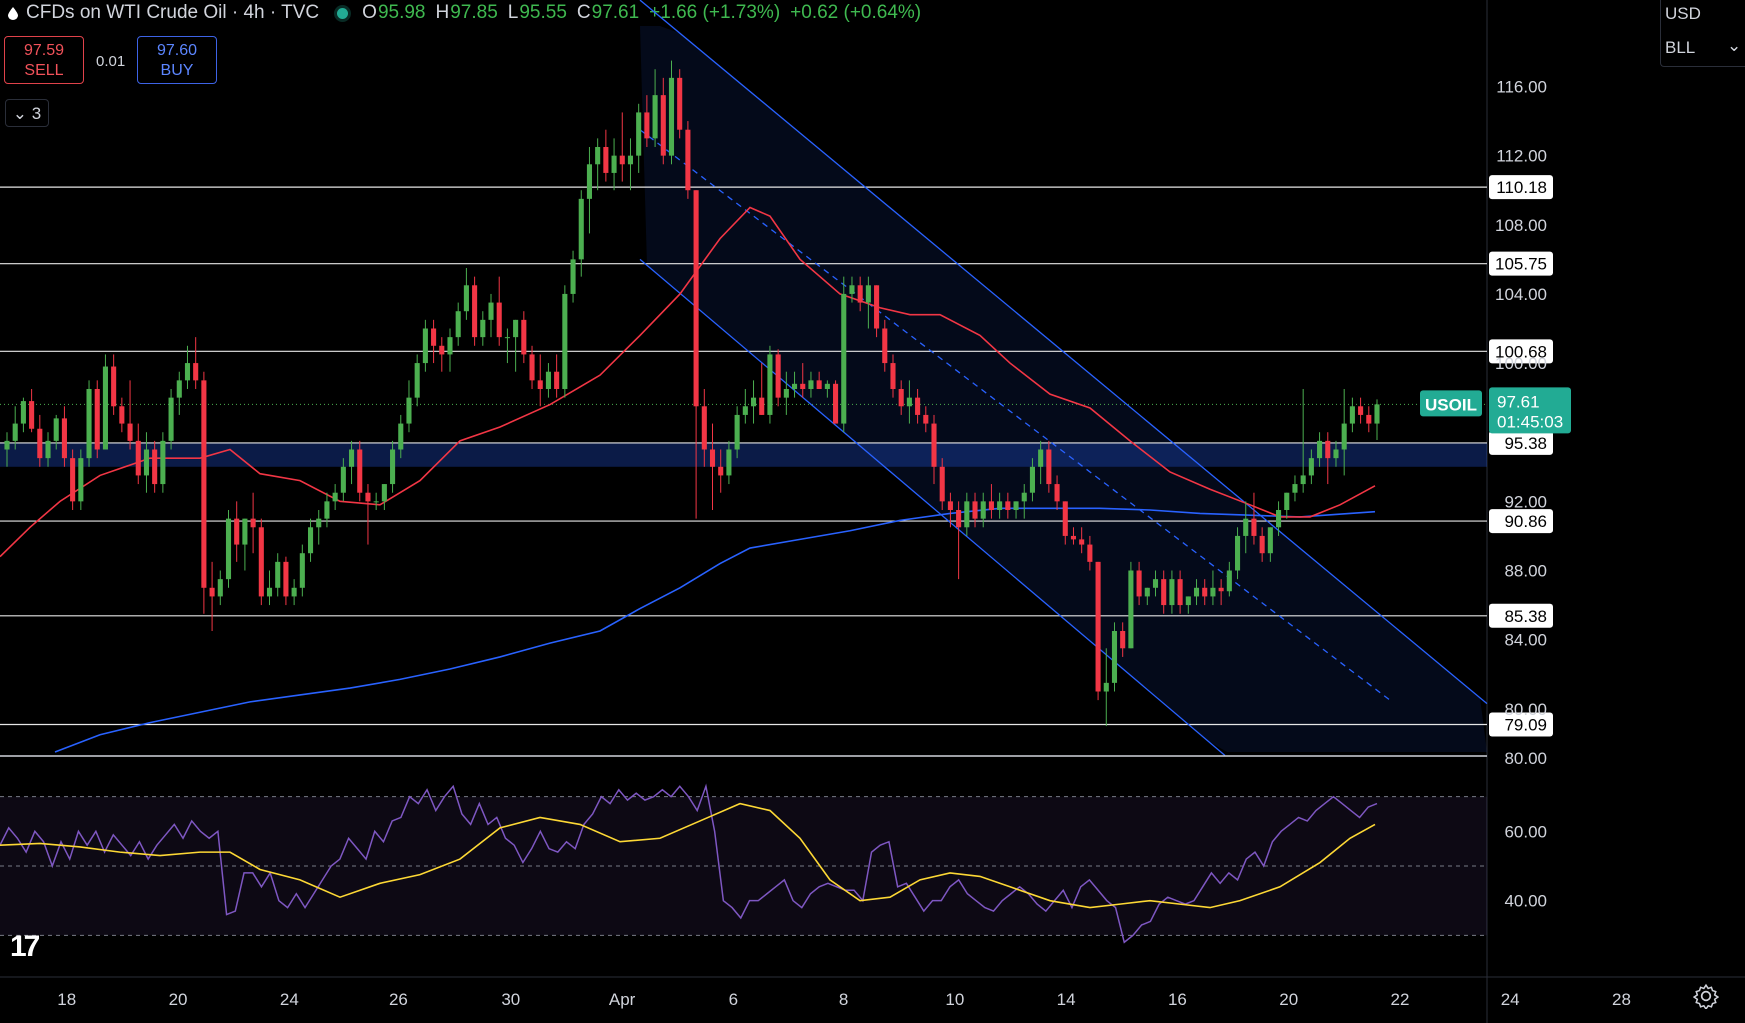  I want to click on buy-button: 97.60 BUY, so click(177, 60).